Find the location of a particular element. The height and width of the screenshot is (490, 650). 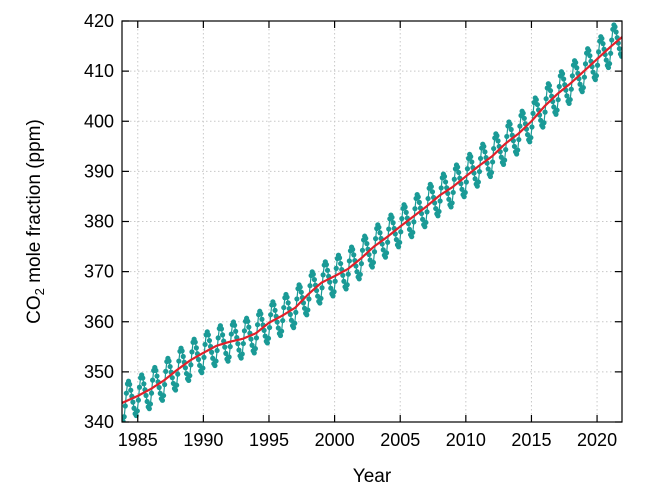

x-tick-label: 2010 is located at coordinates (466, 440).